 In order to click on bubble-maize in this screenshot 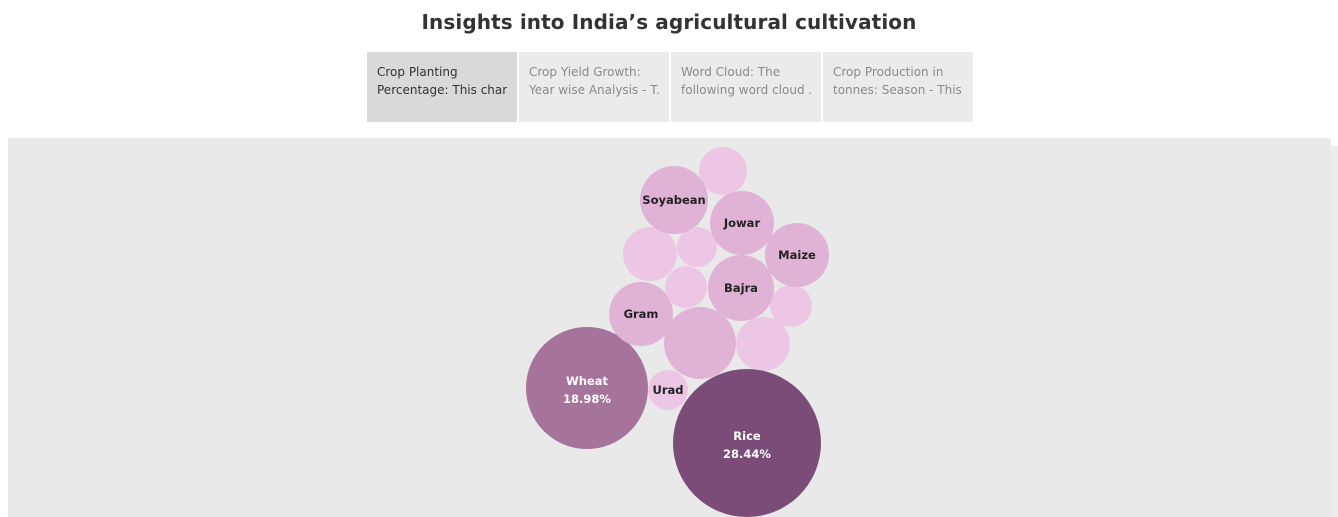, I will do `click(797, 255)`.